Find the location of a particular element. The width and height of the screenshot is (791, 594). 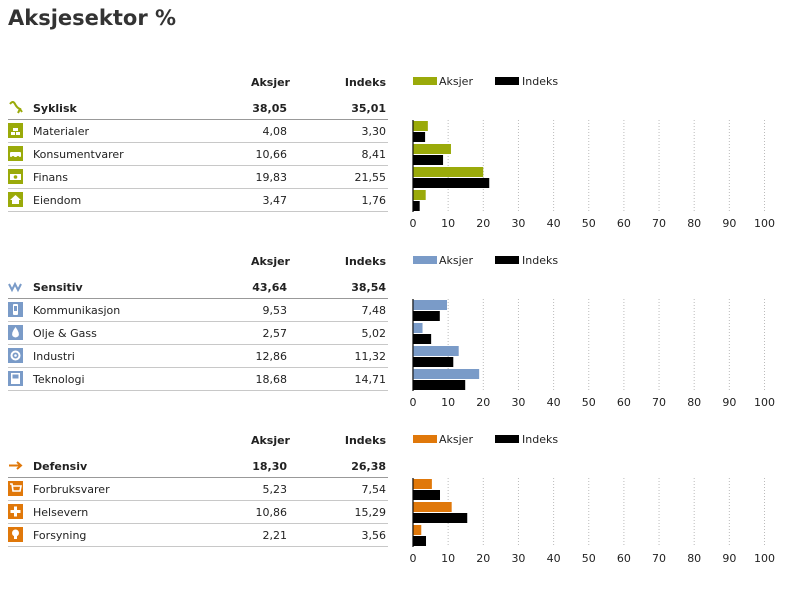

column-header-aksjer: Aksjer is located at coordinates (270, 261).